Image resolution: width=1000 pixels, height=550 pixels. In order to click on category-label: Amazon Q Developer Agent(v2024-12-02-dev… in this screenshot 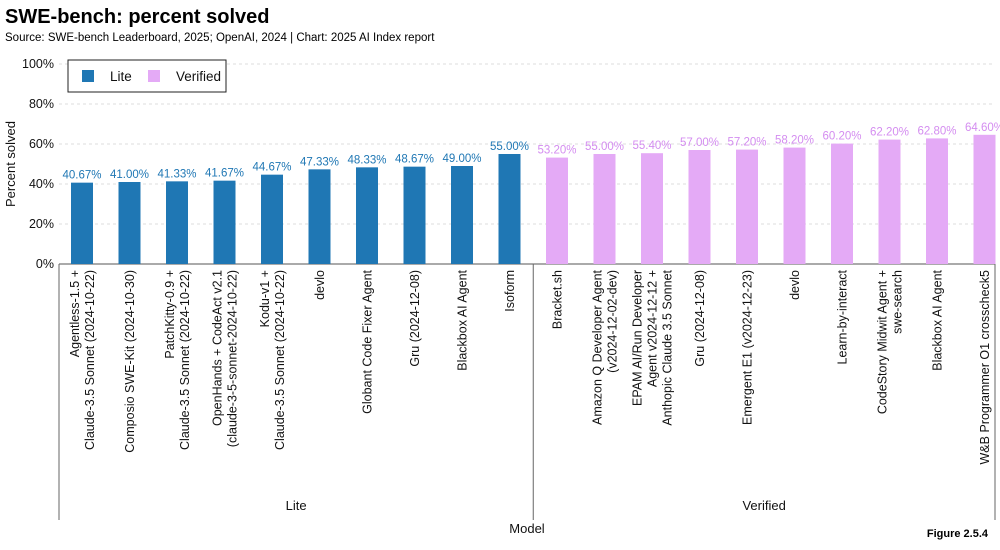, I will do `click(605, 346)`.